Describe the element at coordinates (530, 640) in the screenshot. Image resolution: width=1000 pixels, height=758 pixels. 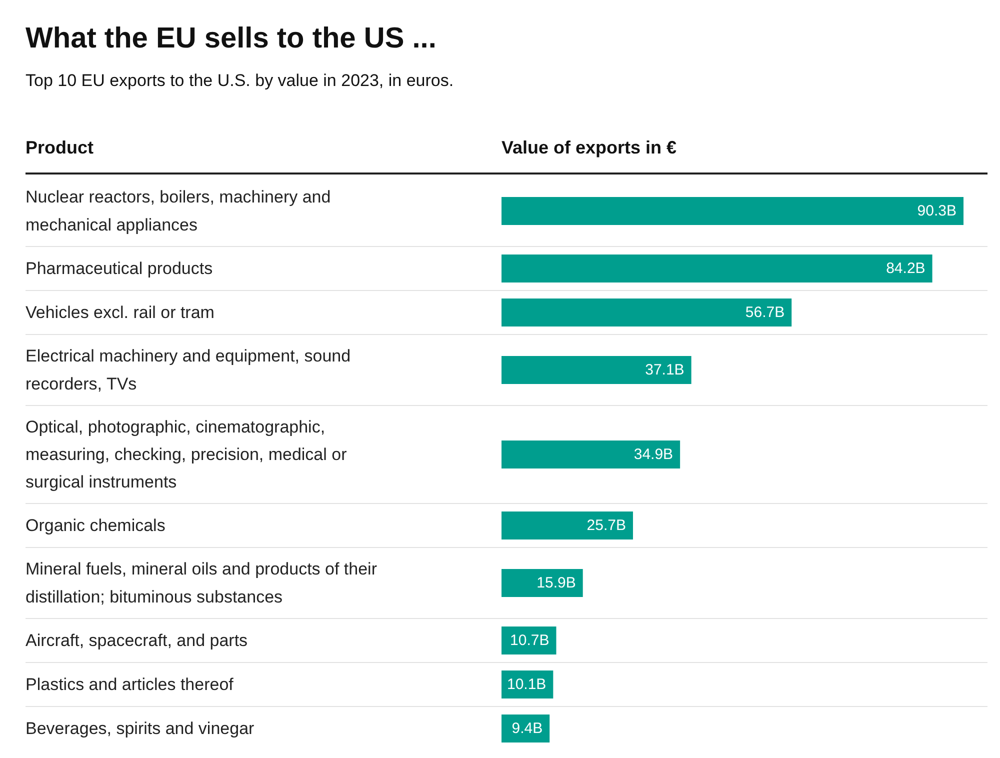
I see `data-label: 10.7B` at that location.